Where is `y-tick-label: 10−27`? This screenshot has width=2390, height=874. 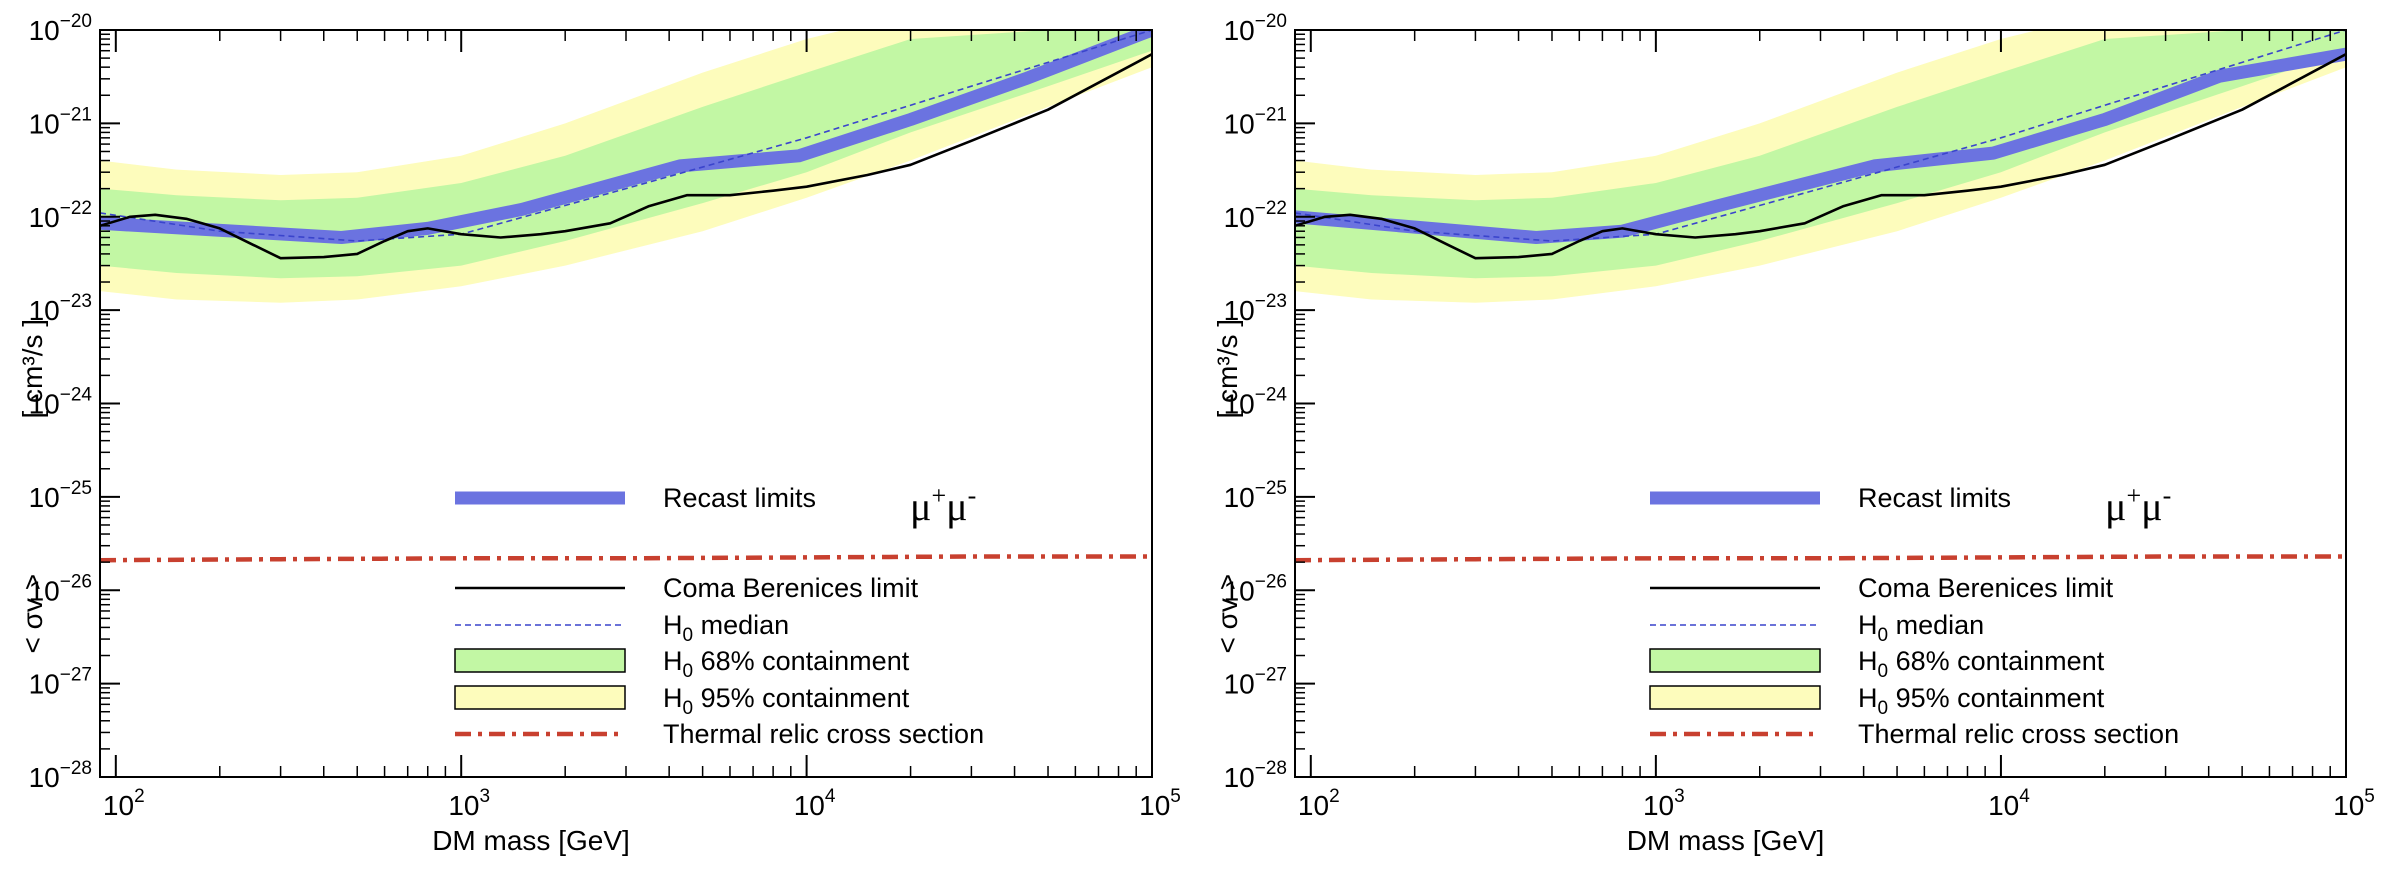
y-tick-label: 10−27 is located at coordinates (1255, 682).